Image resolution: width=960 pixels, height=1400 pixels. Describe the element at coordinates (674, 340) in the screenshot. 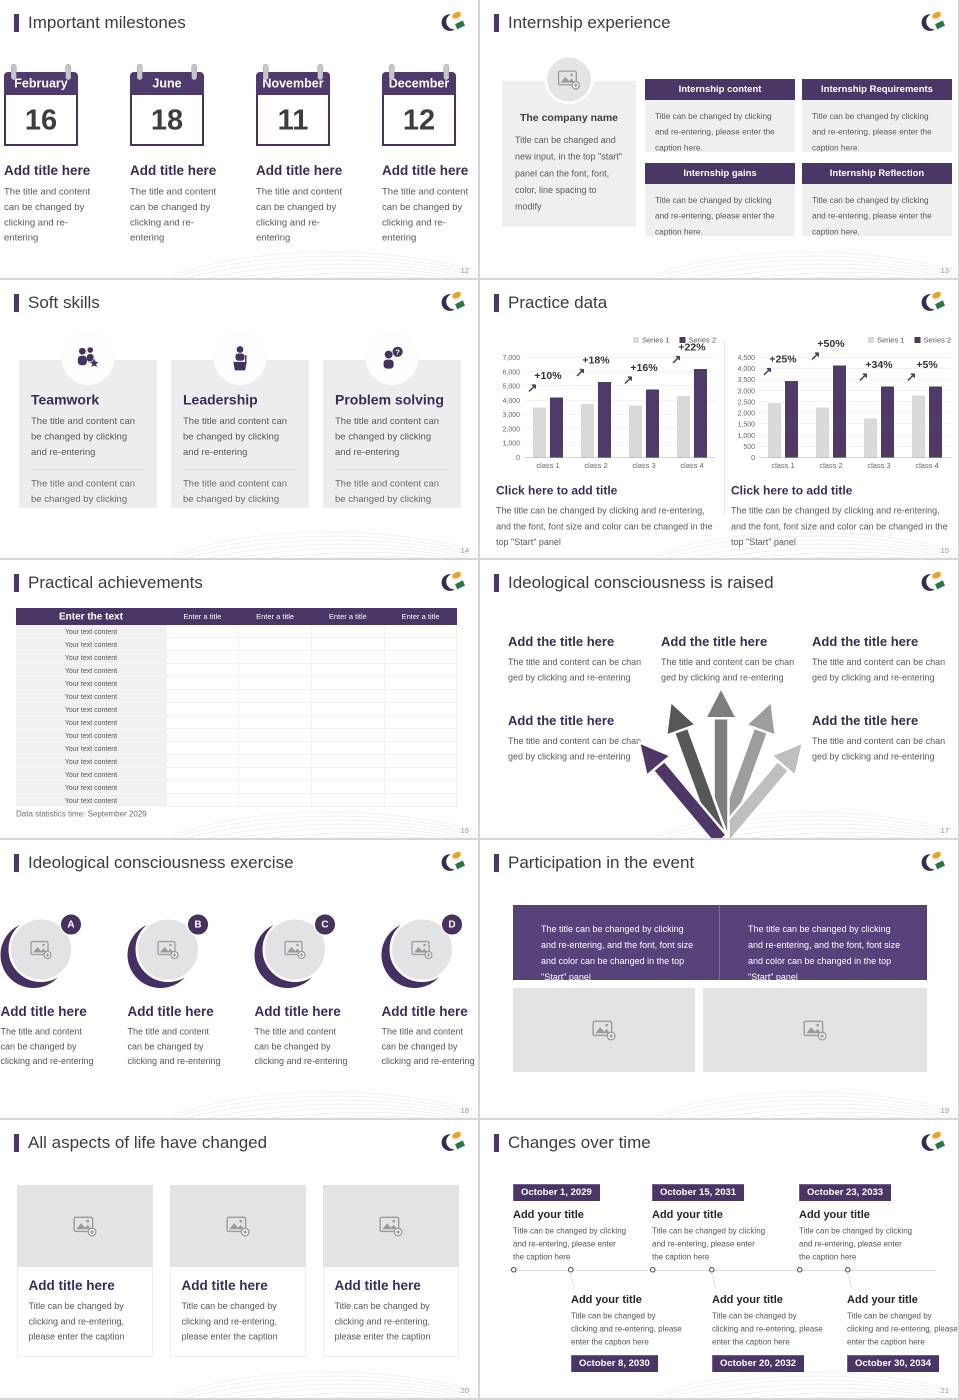

I see `chart-legend: Series 1 Series 2` at that location.